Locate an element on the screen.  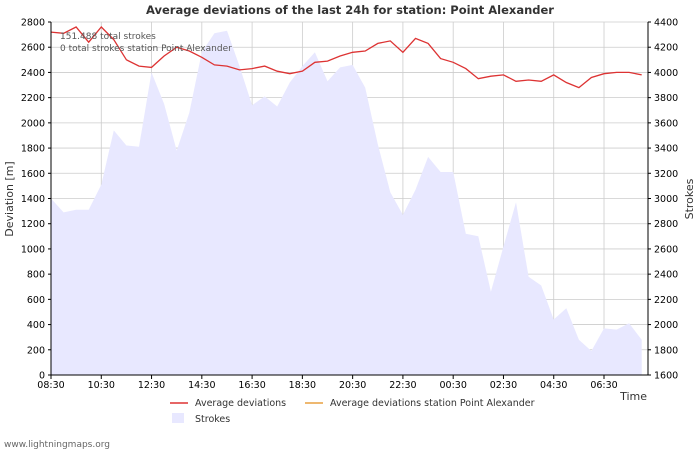
x-tick-label: 18:30 is located at coordinates (302, 385).